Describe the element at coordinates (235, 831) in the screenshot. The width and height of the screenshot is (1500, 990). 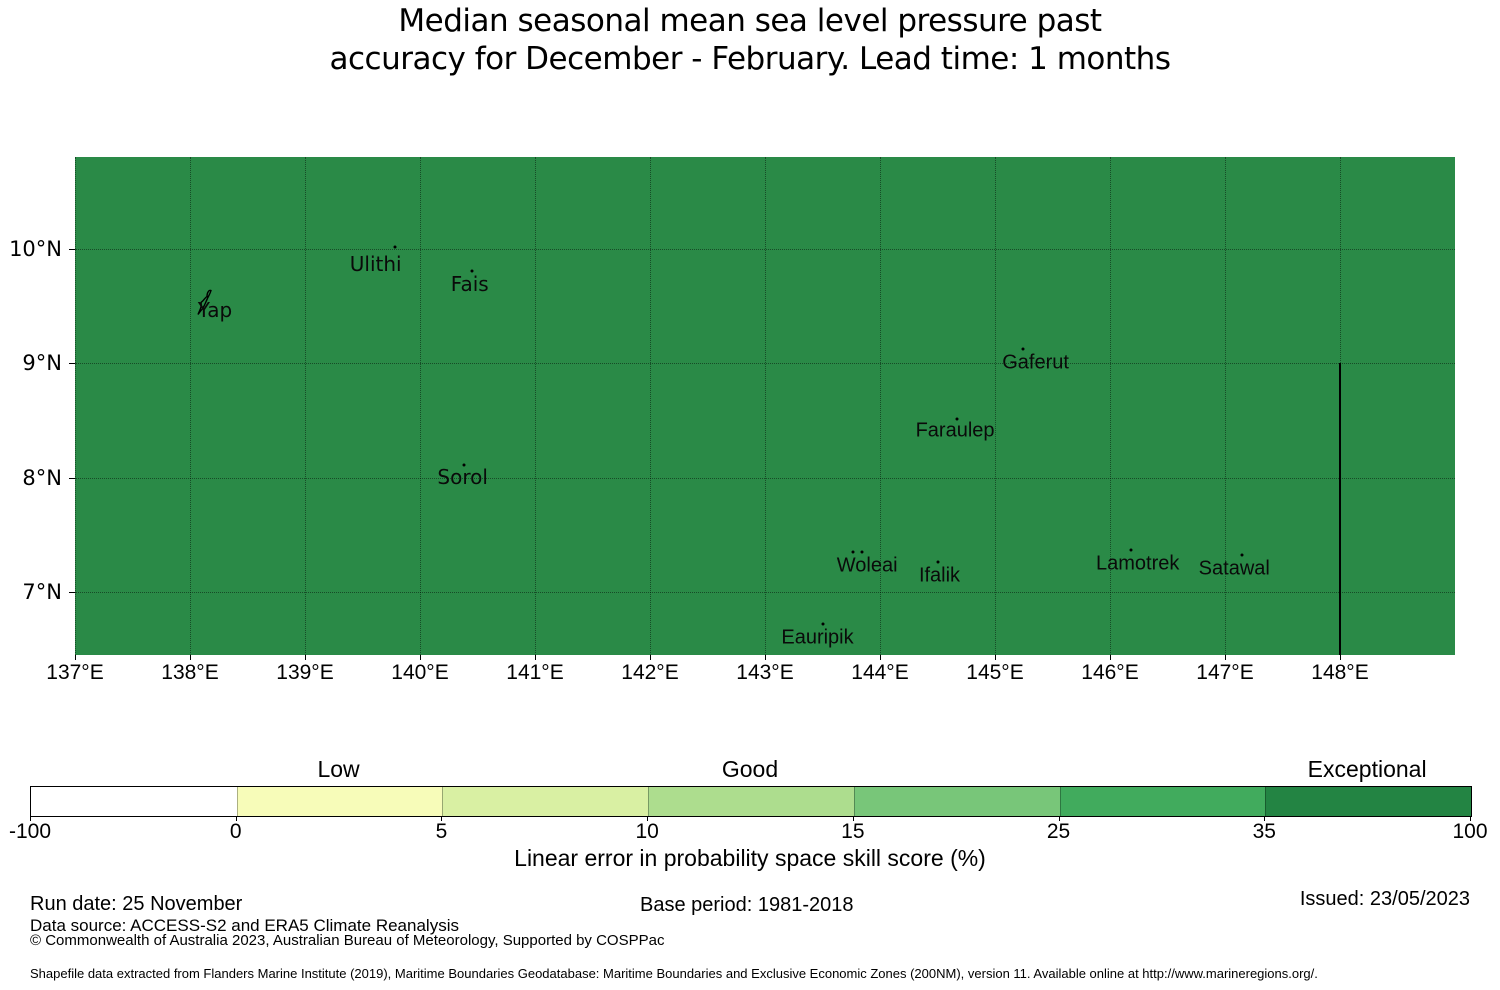
I see `colorbar-tick-label: 0` at that location.